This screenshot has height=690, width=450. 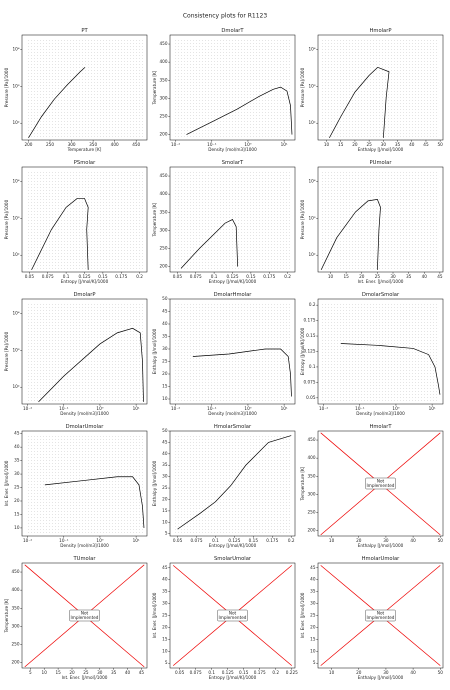 I want to click on y-tick-label: 0.125, so click(x=310, y=351).